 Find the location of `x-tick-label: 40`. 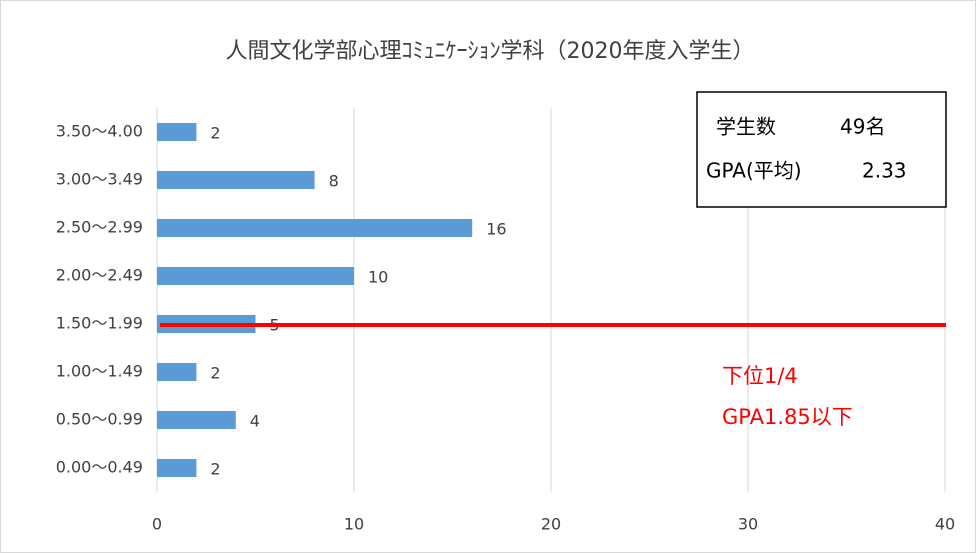

x-tick-label: 40 is located at coordinates (945, 524).